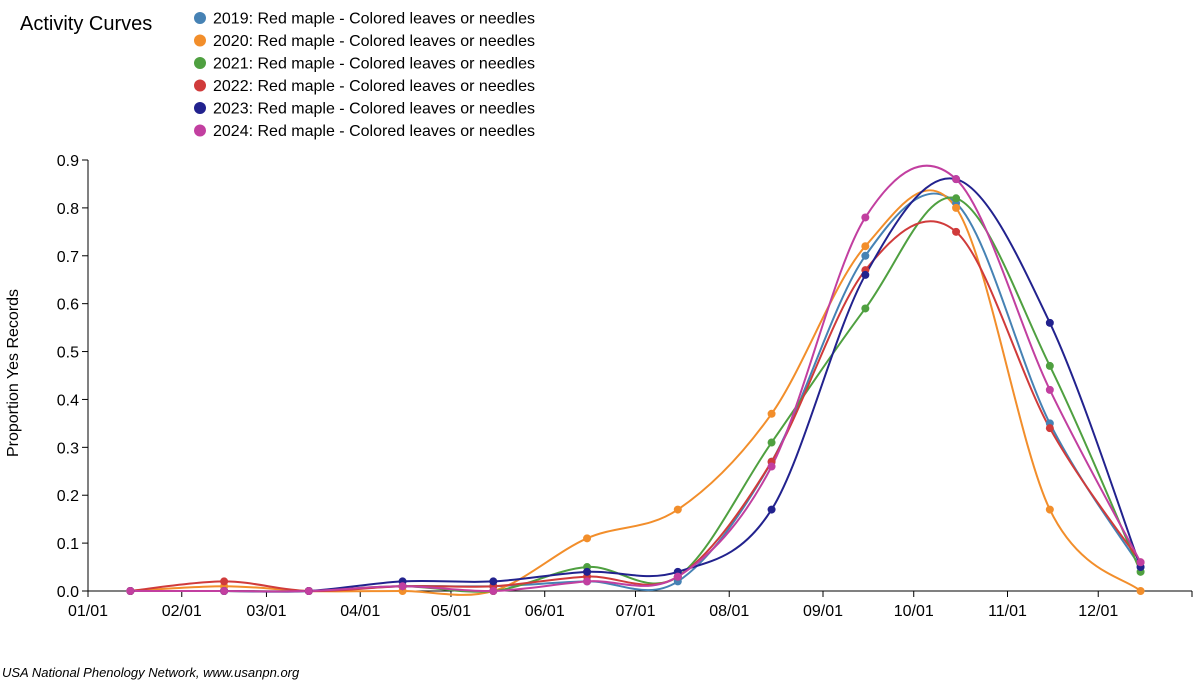  I want to click on y-tick-label-3: 0.3, so click(68, 448).